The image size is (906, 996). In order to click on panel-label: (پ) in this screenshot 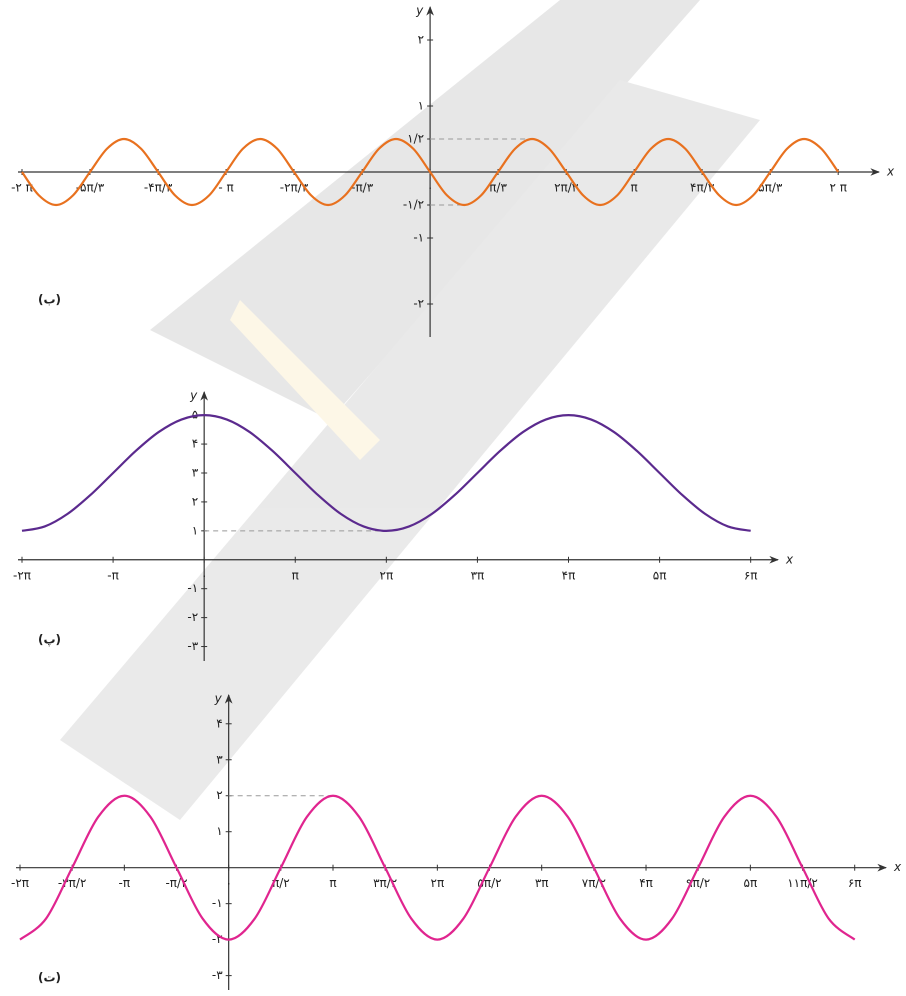, I will do `click(49, 640)`.